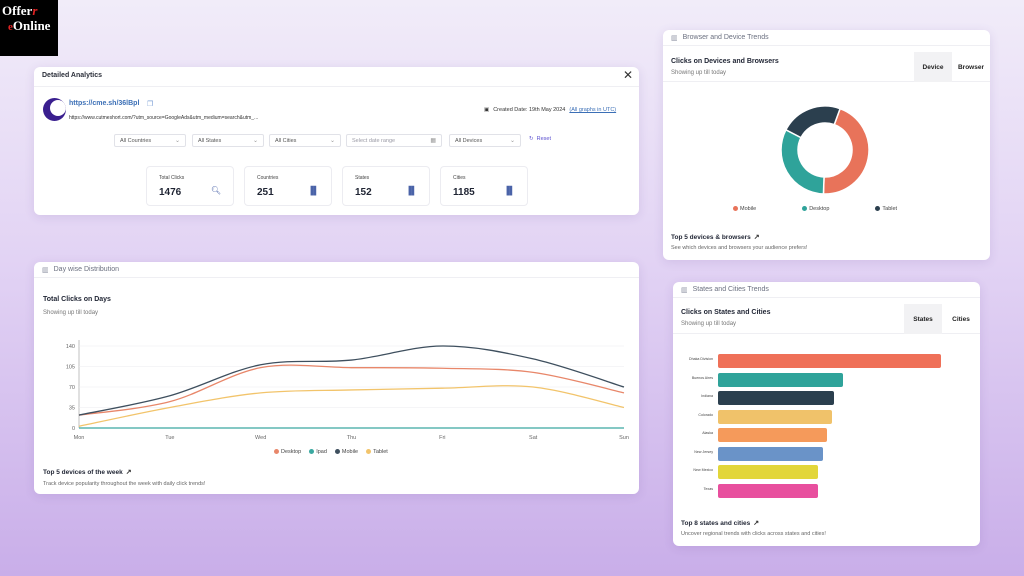 Image resolution: width=1024 pixels, height=576 pixels. Describe the element at coordinates (970, 67) in the screenshot. I see `tab-browser: Browser` at that location.